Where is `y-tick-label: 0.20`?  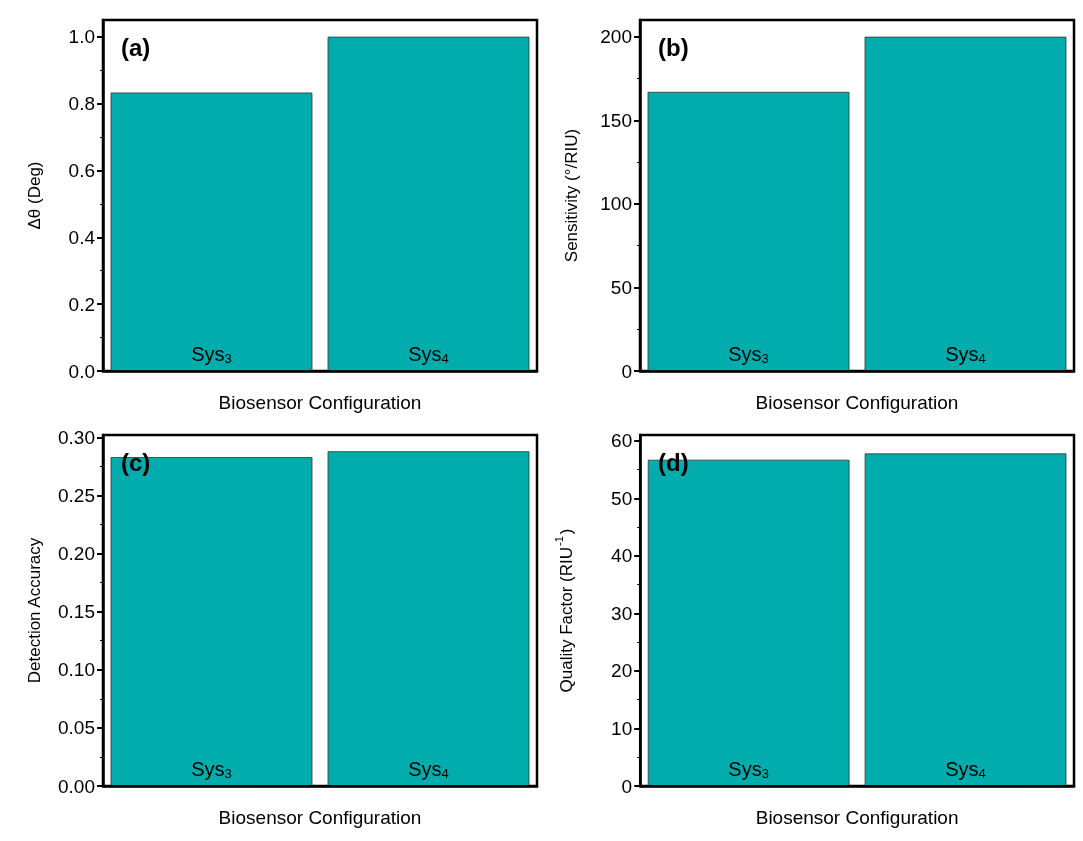
y-tick-label: 0.20 is located at coordinates (76, 554).